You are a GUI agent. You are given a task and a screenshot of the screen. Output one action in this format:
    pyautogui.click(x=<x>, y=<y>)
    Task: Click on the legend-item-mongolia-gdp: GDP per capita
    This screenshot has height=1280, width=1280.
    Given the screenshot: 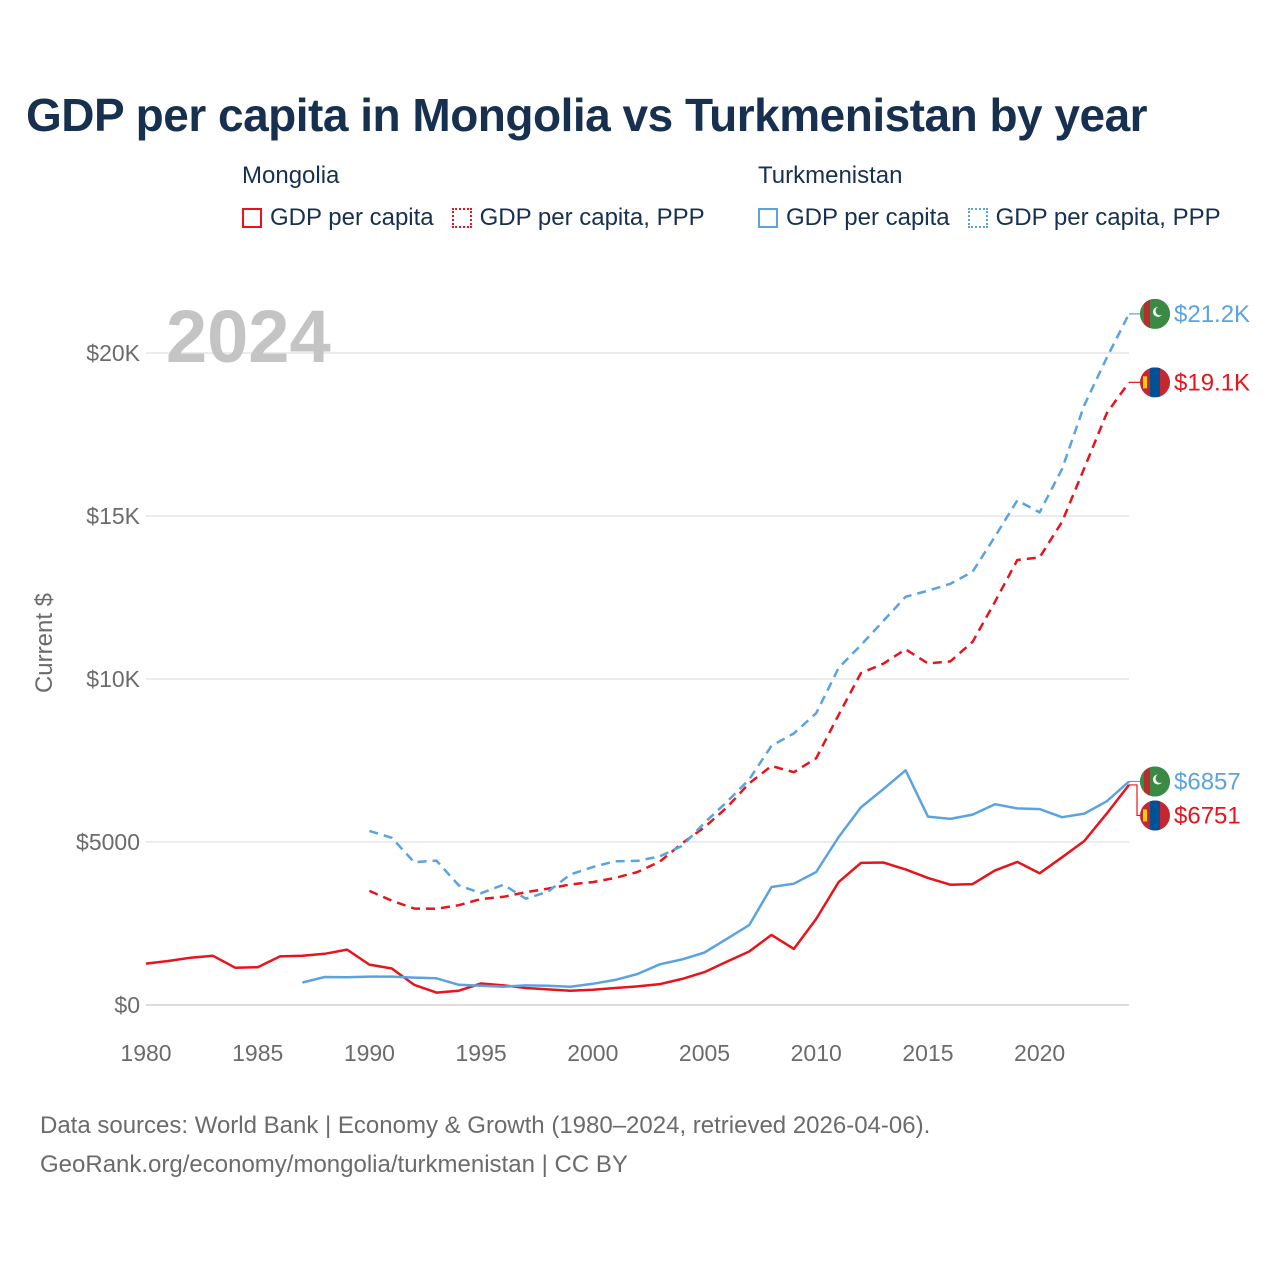 What is the action you would take?
    pyautogui.click(x=338, y=218)
    